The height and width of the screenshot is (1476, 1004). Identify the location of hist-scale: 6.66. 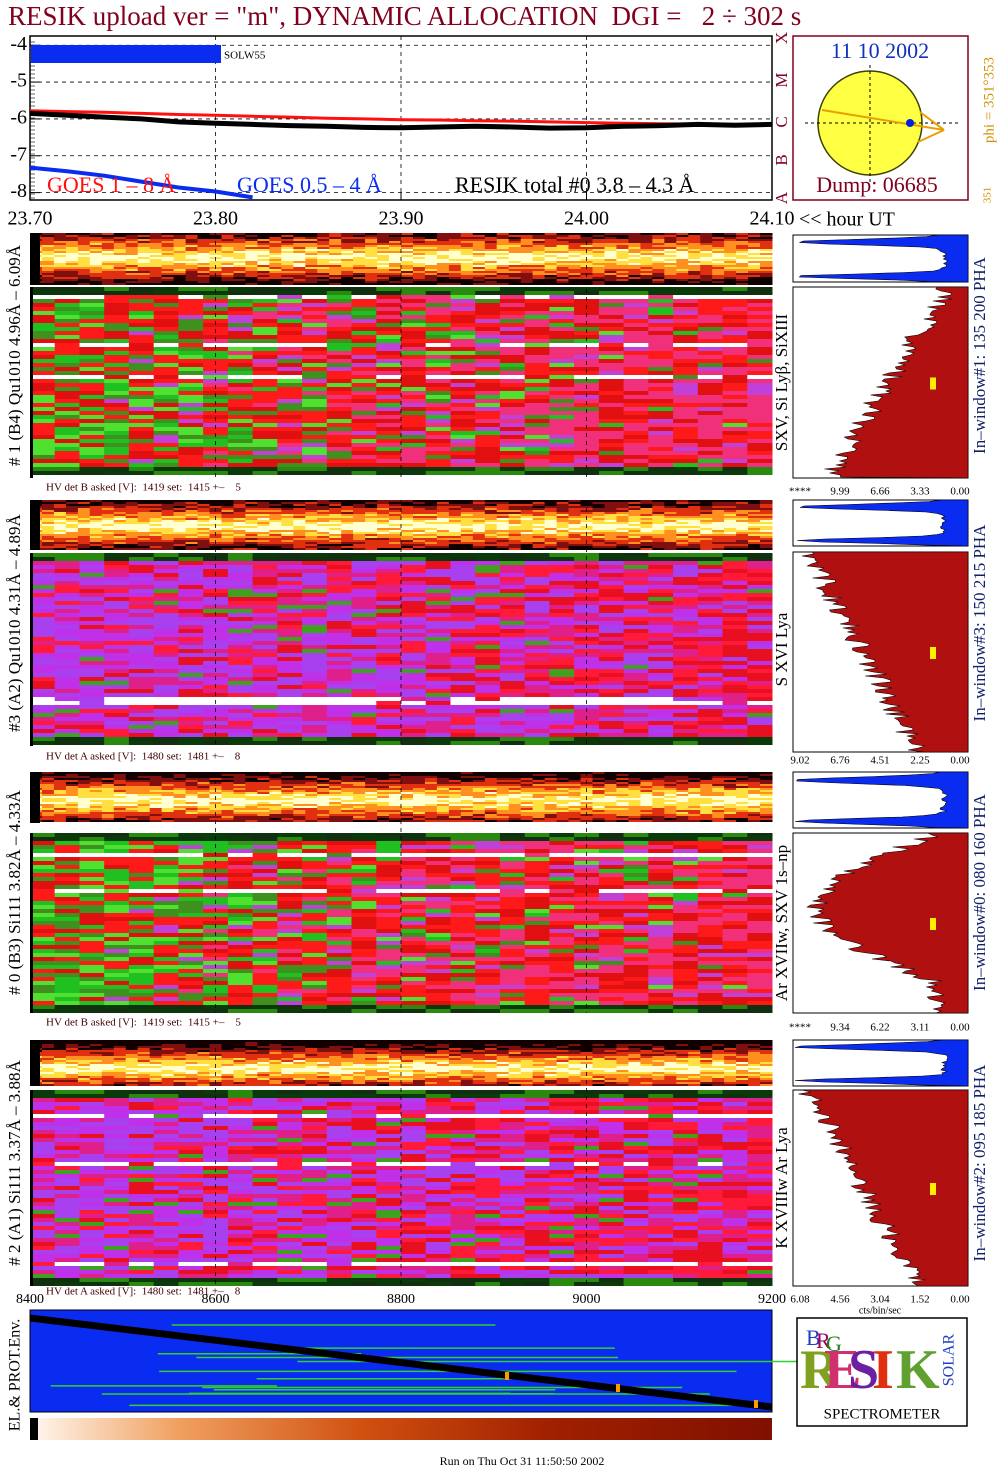
(880, 492).